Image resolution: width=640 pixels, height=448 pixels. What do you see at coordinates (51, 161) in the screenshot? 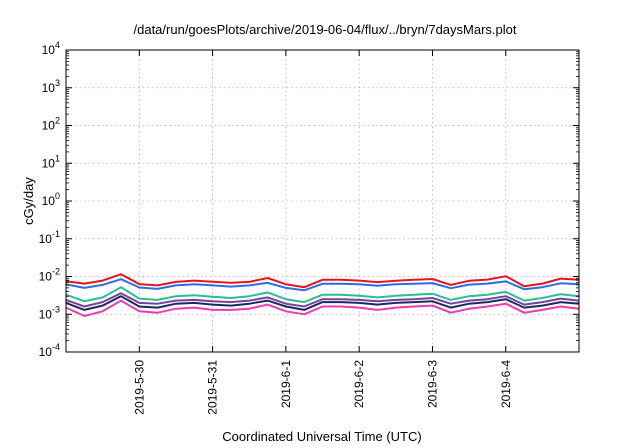
I see `y-tick-label: 10¹` at bounding box center [51, 161].